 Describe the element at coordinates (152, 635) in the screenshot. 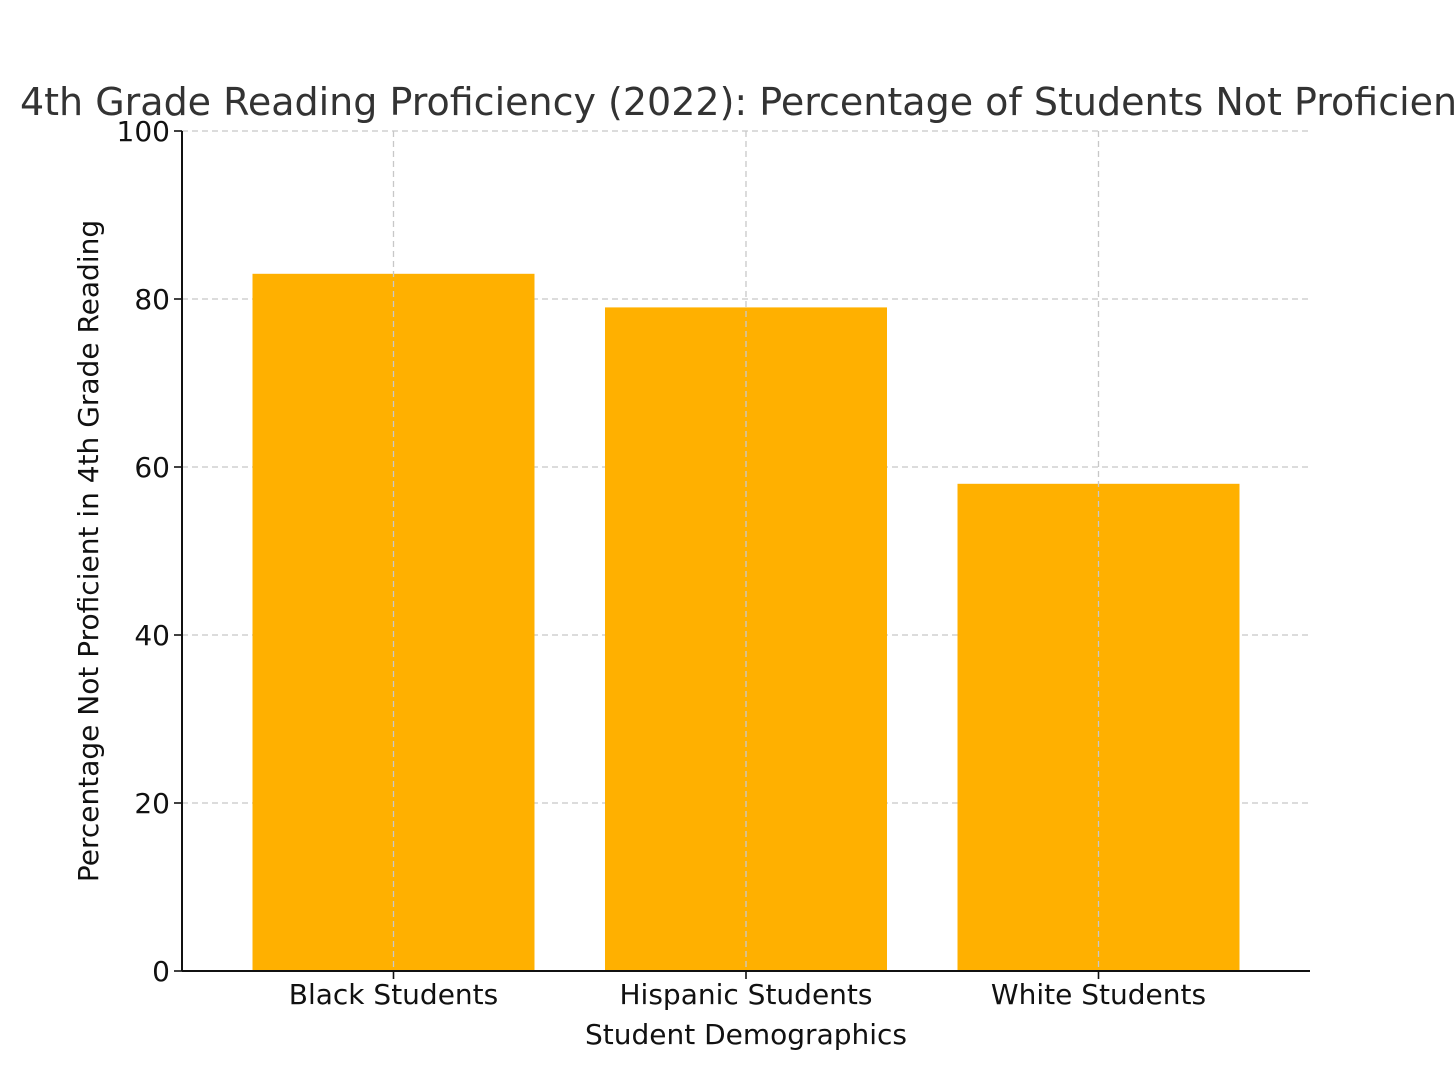

I see `y-tick-label: 40` at that location.